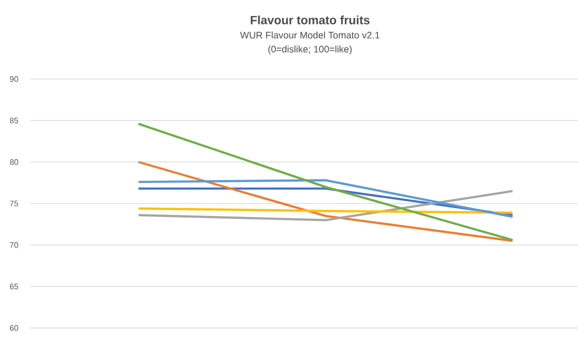  Describe the element at coordinates (14, 162) in the screenshot. I see `y-tick-label: 80` at that location.